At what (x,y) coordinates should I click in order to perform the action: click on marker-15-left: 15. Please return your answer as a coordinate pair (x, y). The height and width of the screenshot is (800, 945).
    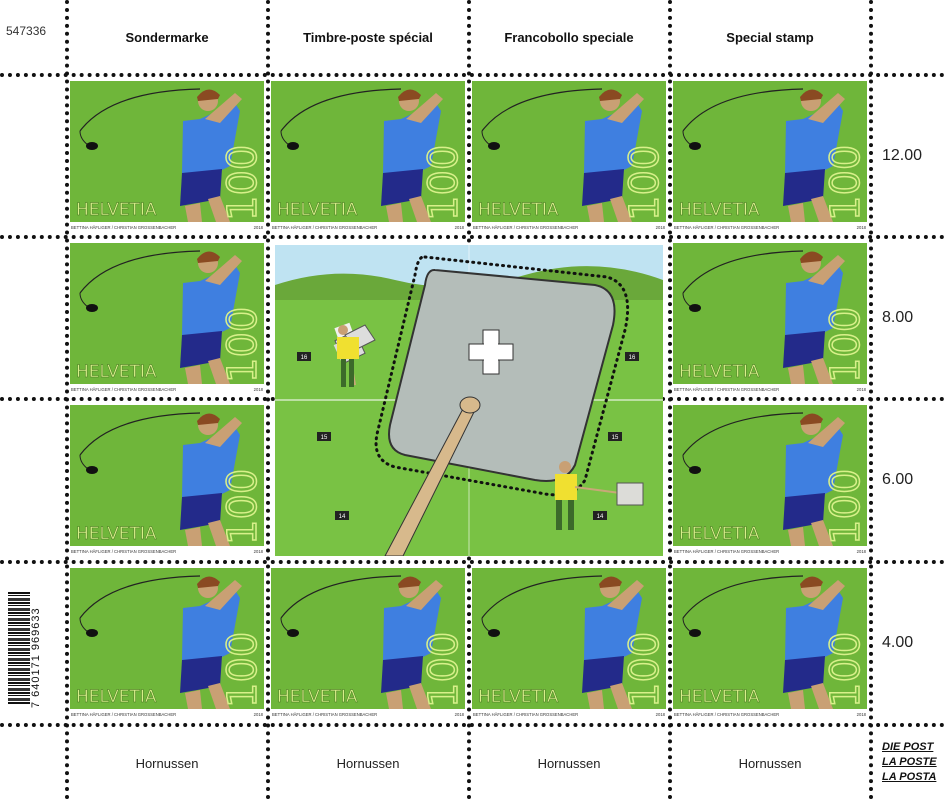
    Looking at the image, I should click on (324, 438).